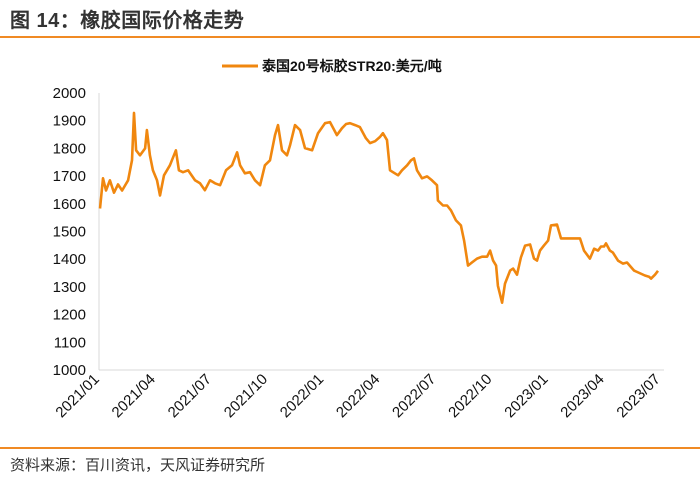  I want to click on x-tick-label: 2023/04, so click(582, 396).